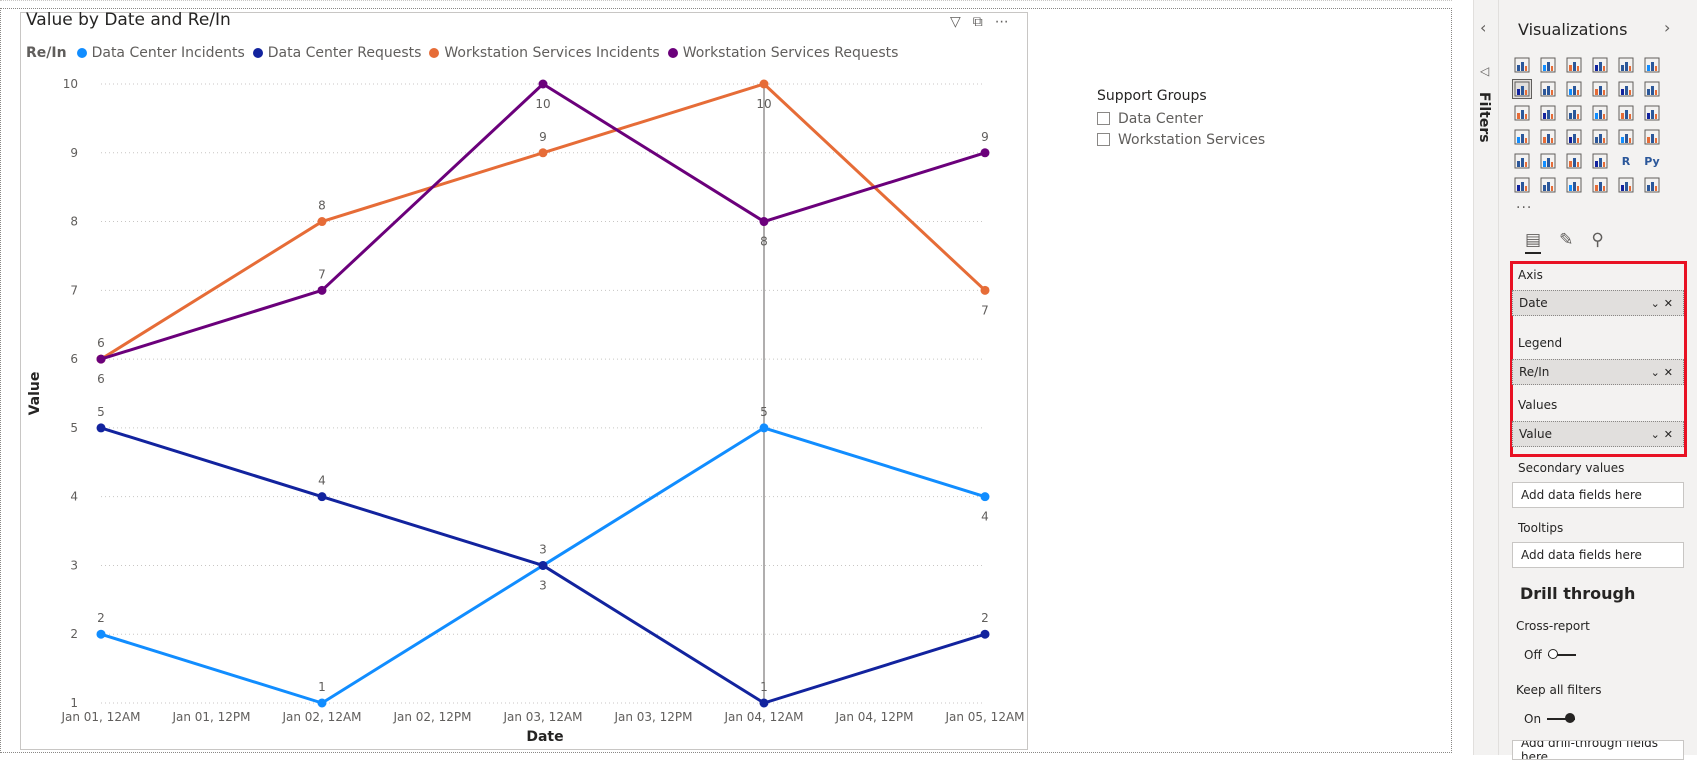 Image resolution: width=1697 pixels, height=760 pixels. What do you see at coordinates (1001, 22) in the screenshot?
I see `more-options-icon: ⋯` at bounding box center [1001, 22].